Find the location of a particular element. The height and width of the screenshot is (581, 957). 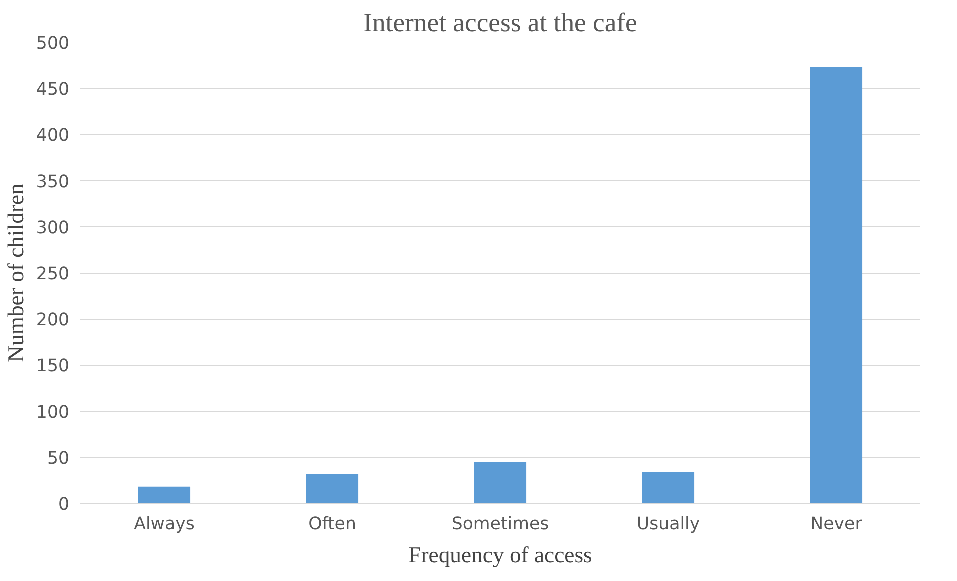

y-tick-label: 50 is located at coordinates (58, 458).